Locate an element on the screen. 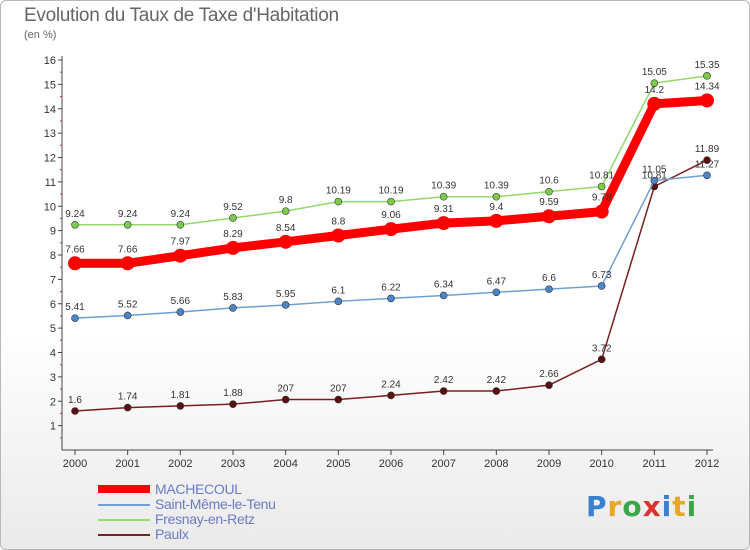 The image size is (750, 550). x-tick-label: 2006 is located at coordinates (391, 464).